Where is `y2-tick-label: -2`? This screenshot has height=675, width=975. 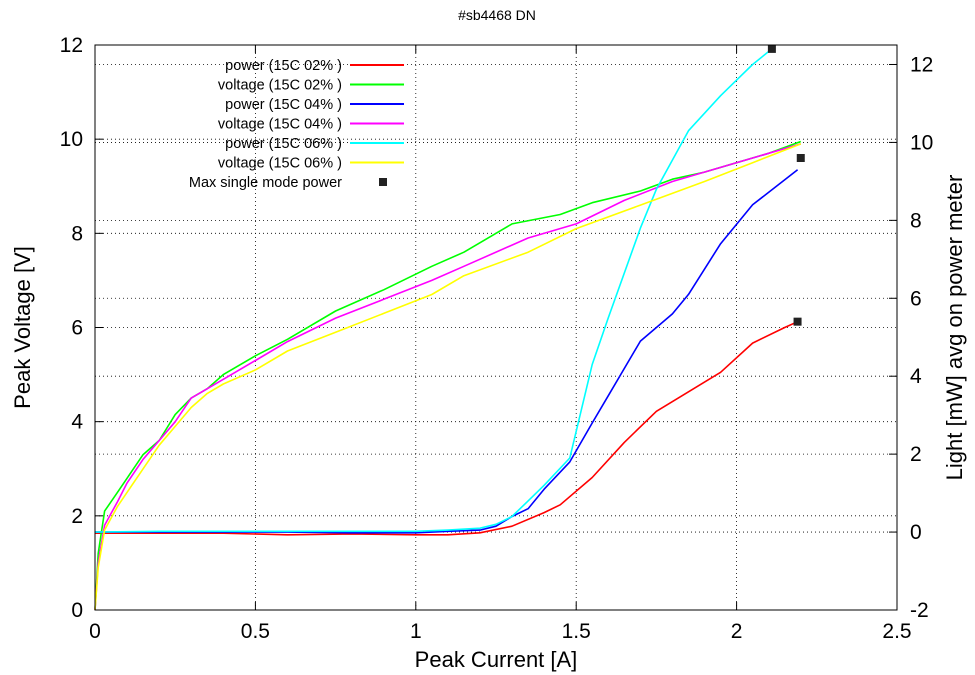
y2-tick-label: -2 is located at coordinates (919, 610).